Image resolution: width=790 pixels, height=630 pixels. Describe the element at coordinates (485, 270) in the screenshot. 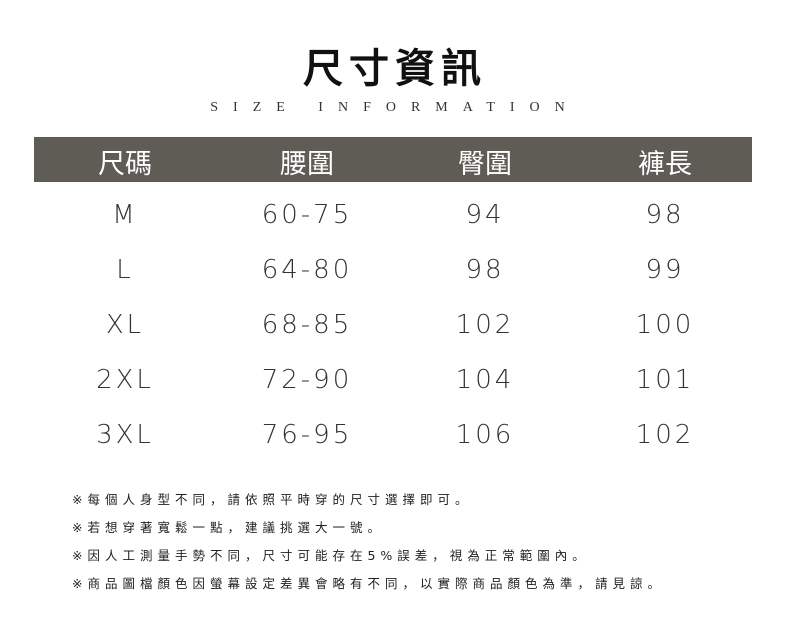

I see `cell-hip: 98` at that location.